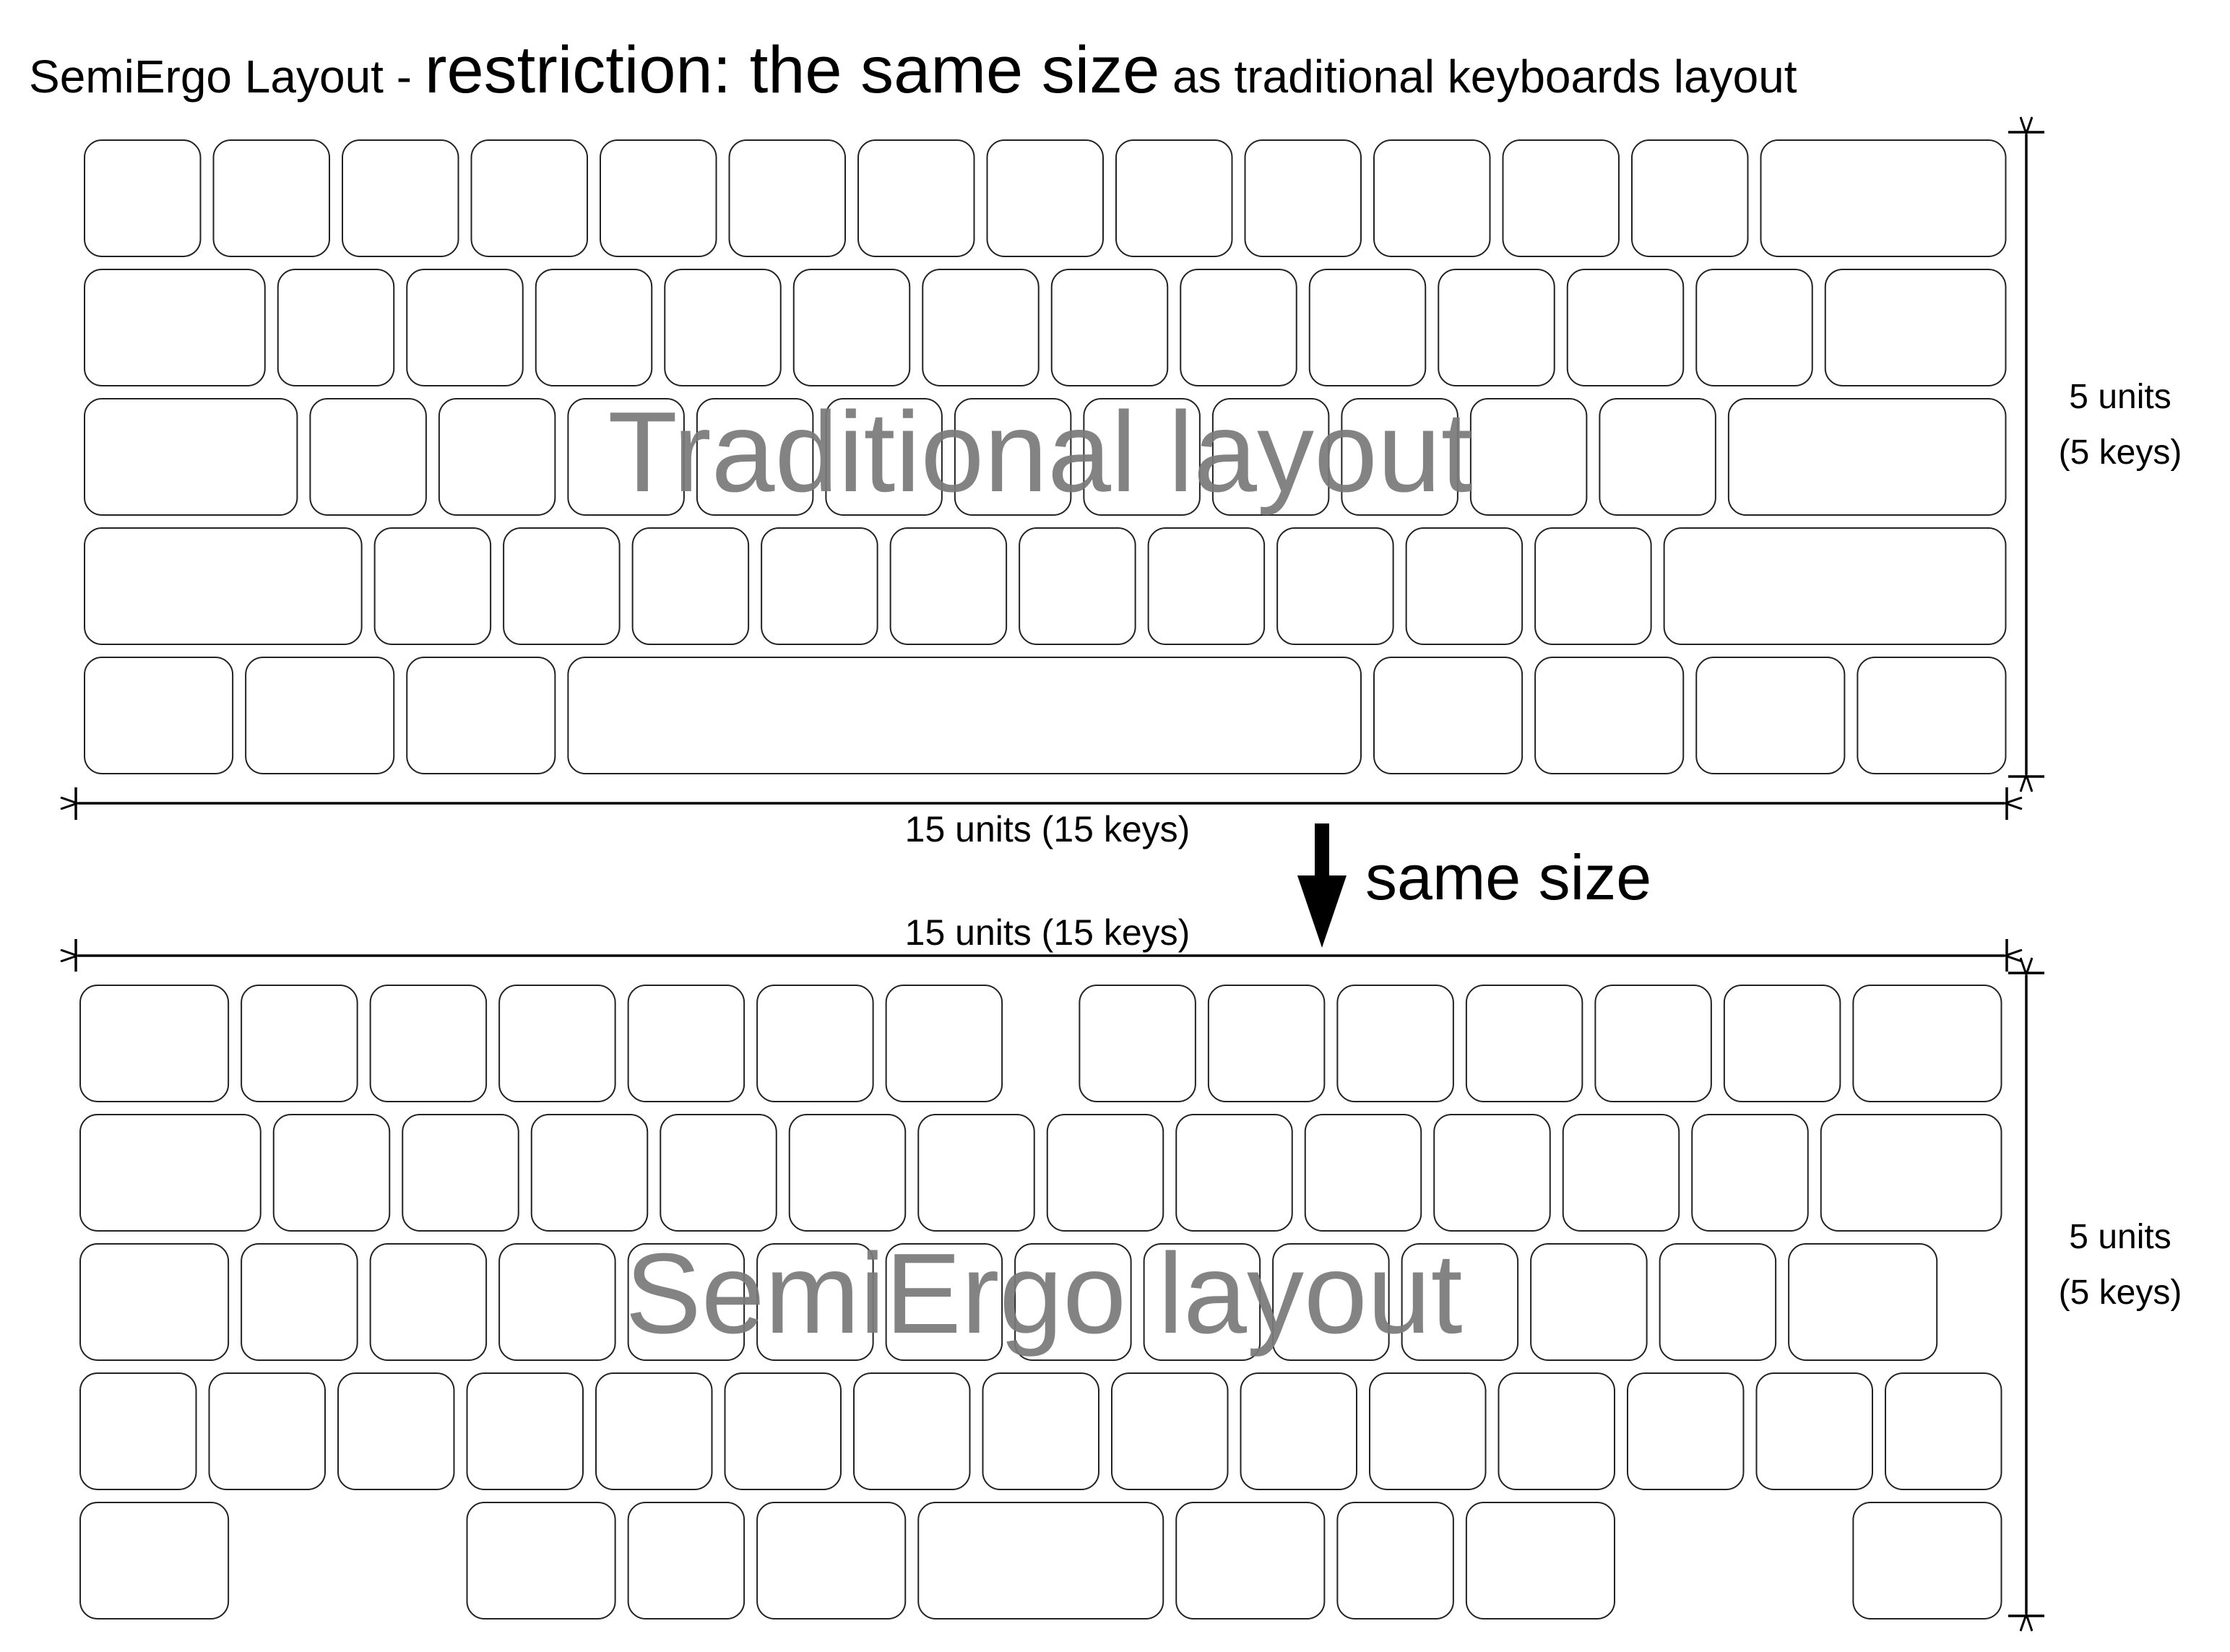 Image resolution: width=2230 pixels, height=1652 pixels. What do you see at coordinates (2120, 397) in the screenshot?
I see `traditional-height-label: 5 units` at bounding box center [2120, 397].